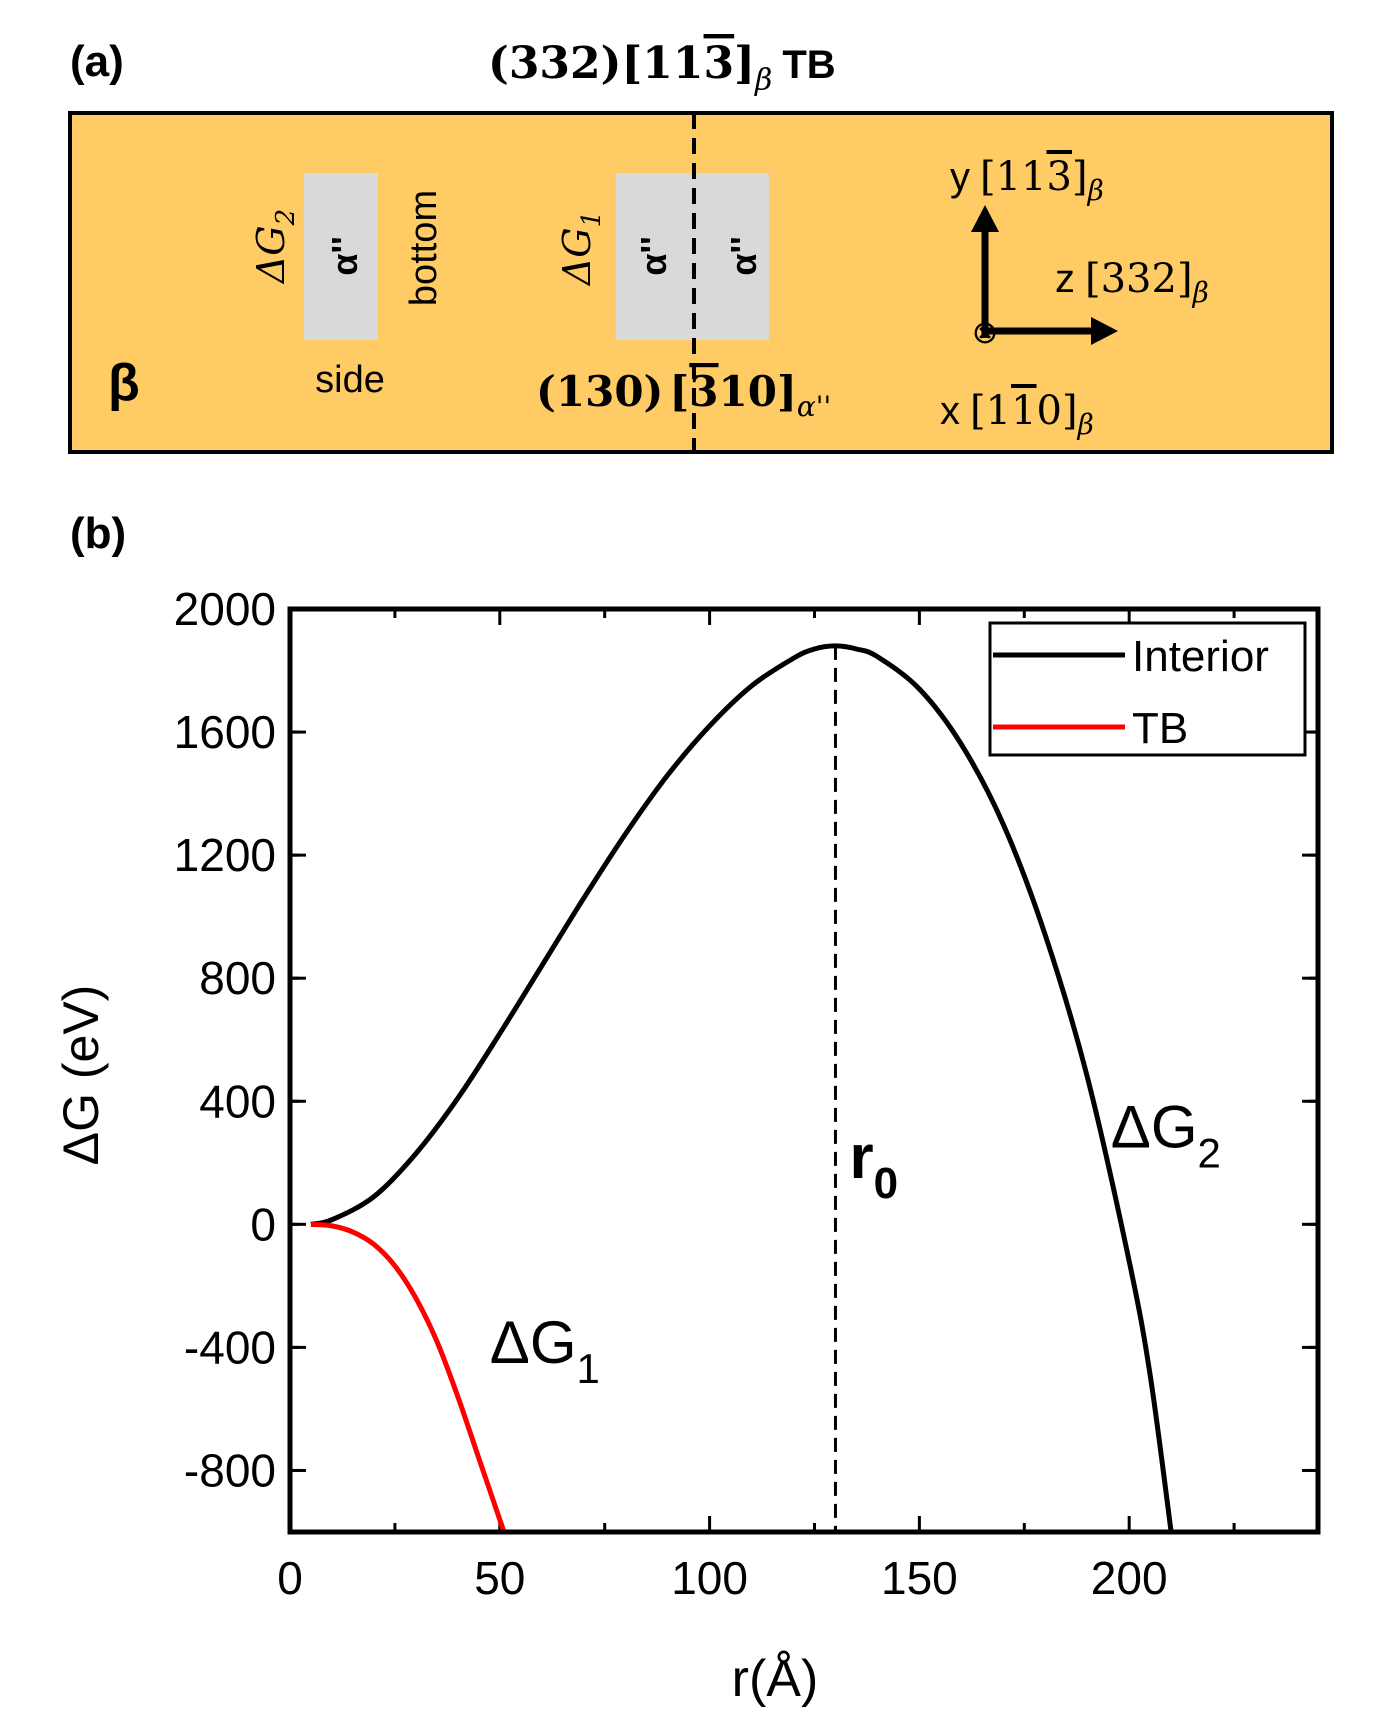  I want to click on side-label: side, so click(350, 380).